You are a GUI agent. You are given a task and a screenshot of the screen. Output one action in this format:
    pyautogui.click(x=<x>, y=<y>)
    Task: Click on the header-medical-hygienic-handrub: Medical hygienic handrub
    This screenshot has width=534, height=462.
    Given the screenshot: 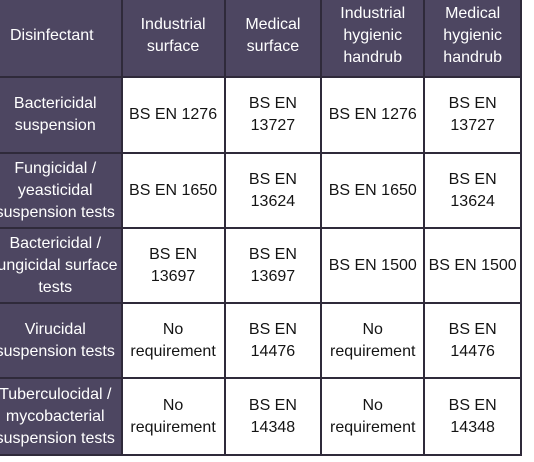 What is the action you would take?
    pyautogui.click(x=472, y=39)
    